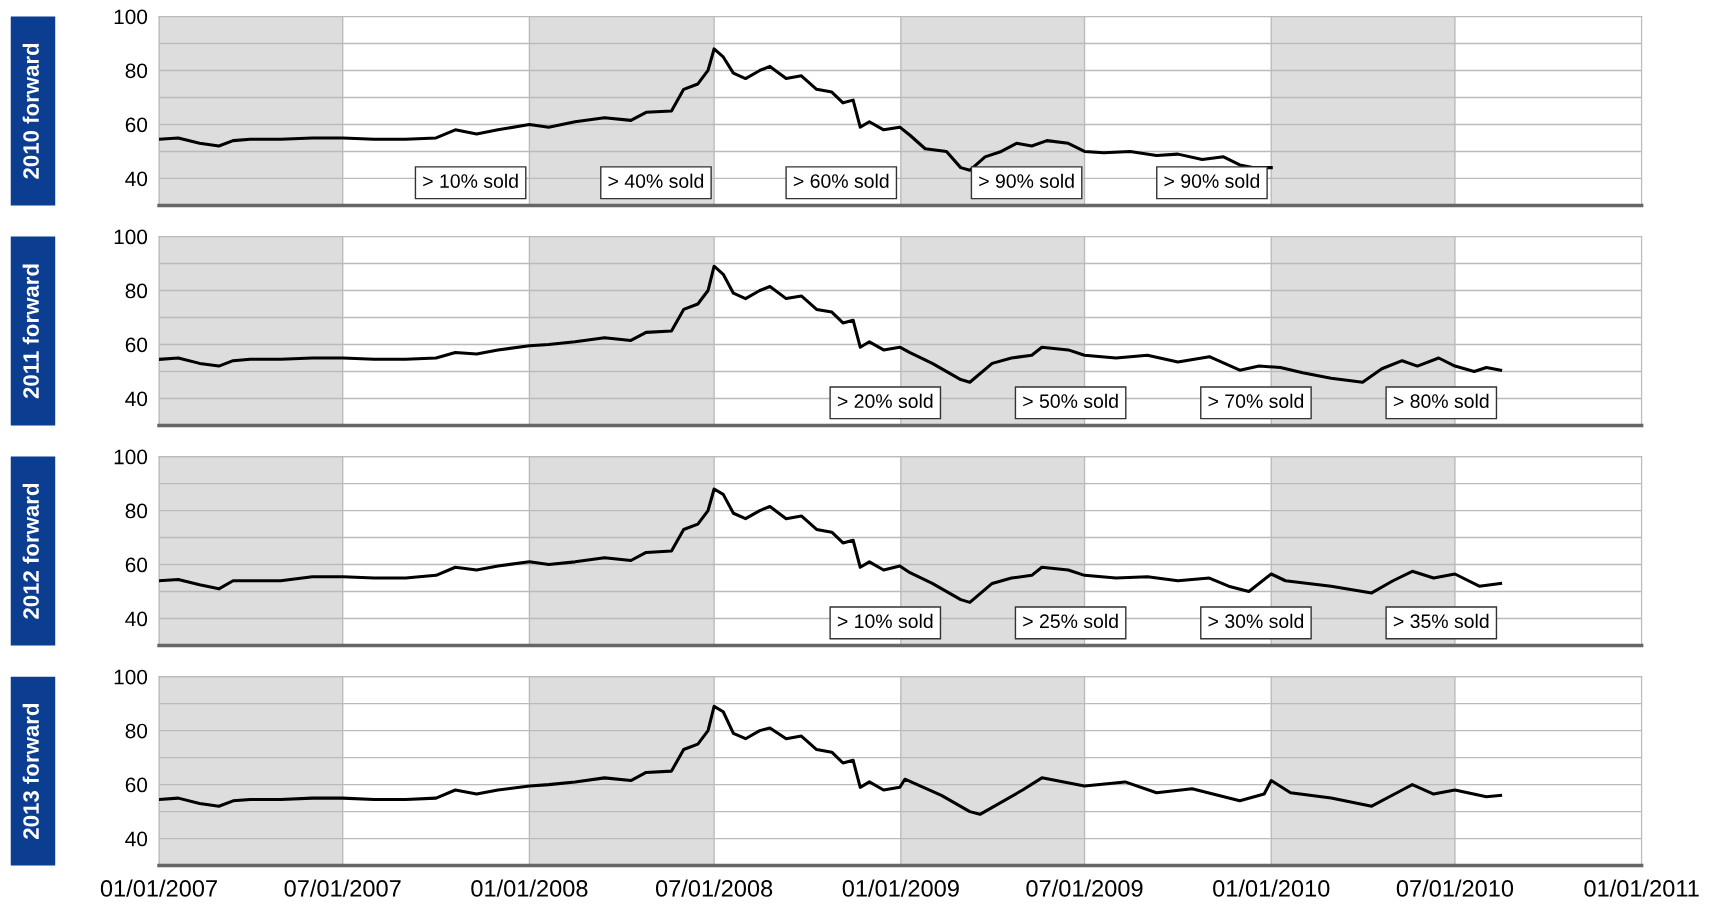  I want to click on x-tick-label: 01/01/2011, so click(1641, 888).